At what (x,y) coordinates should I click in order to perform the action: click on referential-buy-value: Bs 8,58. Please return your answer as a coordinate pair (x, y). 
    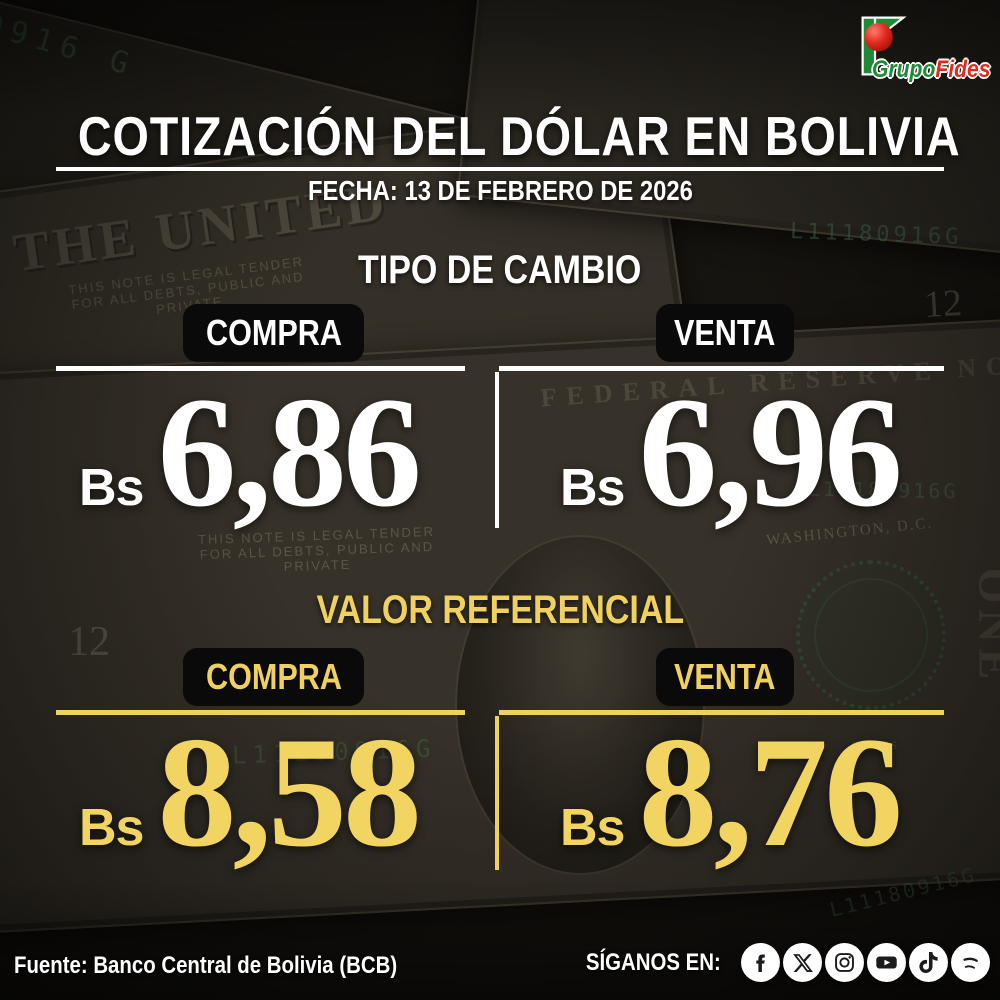
    Looking at the image, I should click on (248, 793).